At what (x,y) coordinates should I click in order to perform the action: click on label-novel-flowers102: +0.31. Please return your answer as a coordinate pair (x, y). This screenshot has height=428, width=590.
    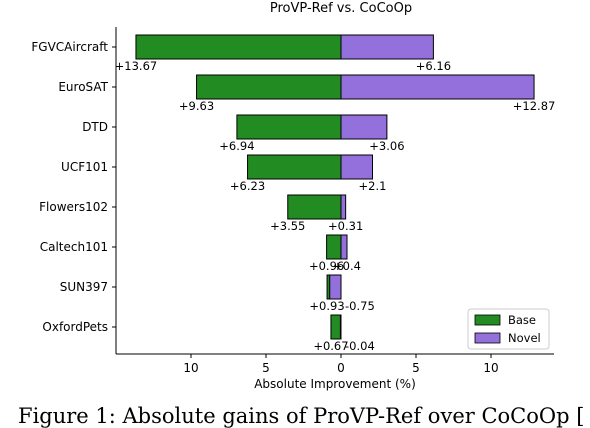
    Looking at the image, I should click on (345, 226).